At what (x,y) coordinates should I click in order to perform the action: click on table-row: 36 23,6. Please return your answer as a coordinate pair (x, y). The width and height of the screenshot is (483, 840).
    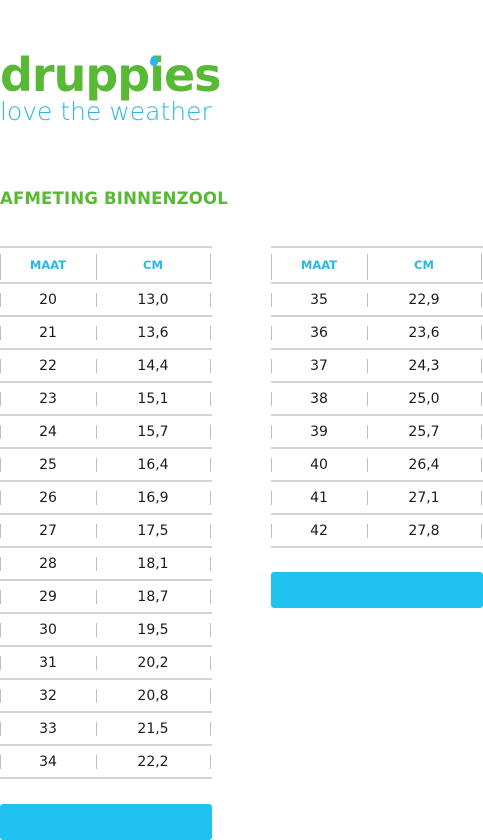
    Looking at the image, I should click on (377, 333).